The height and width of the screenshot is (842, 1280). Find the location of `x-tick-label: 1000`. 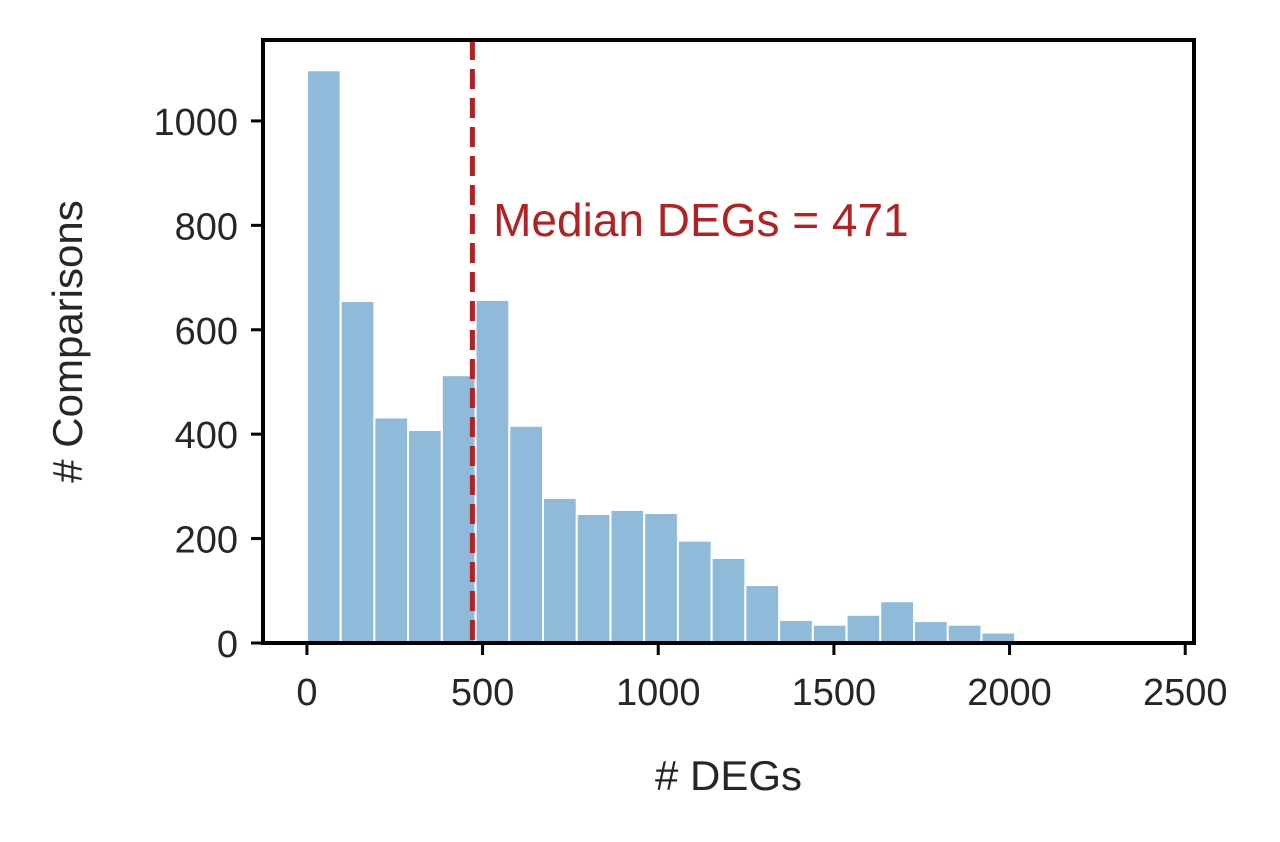

x-tick-label: 1000 is located at coordinates (658, 693).